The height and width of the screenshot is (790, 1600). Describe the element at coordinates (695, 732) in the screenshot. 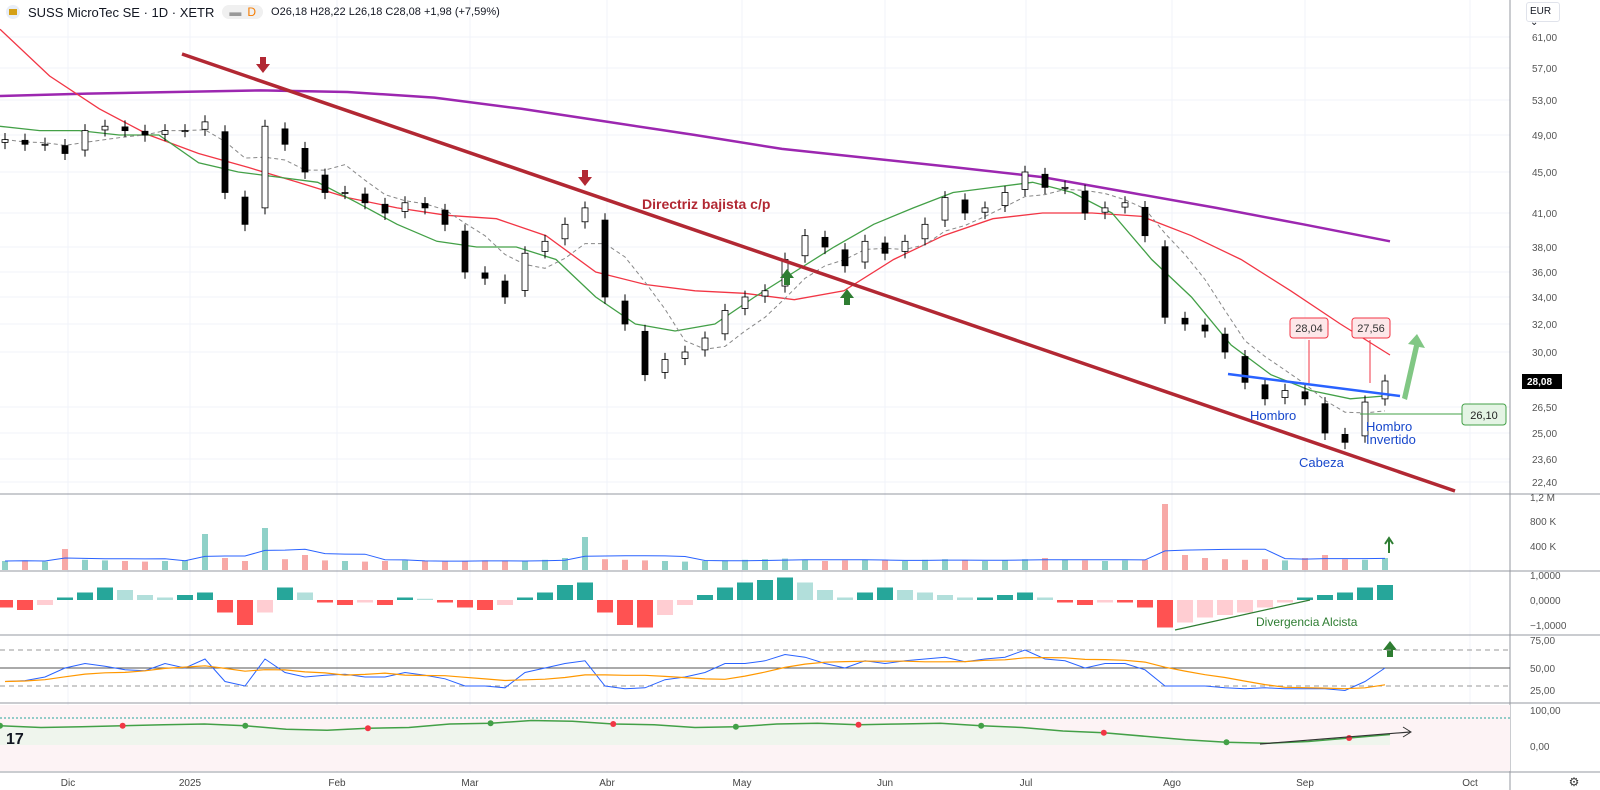

I see `oscillator-fill` at that location.